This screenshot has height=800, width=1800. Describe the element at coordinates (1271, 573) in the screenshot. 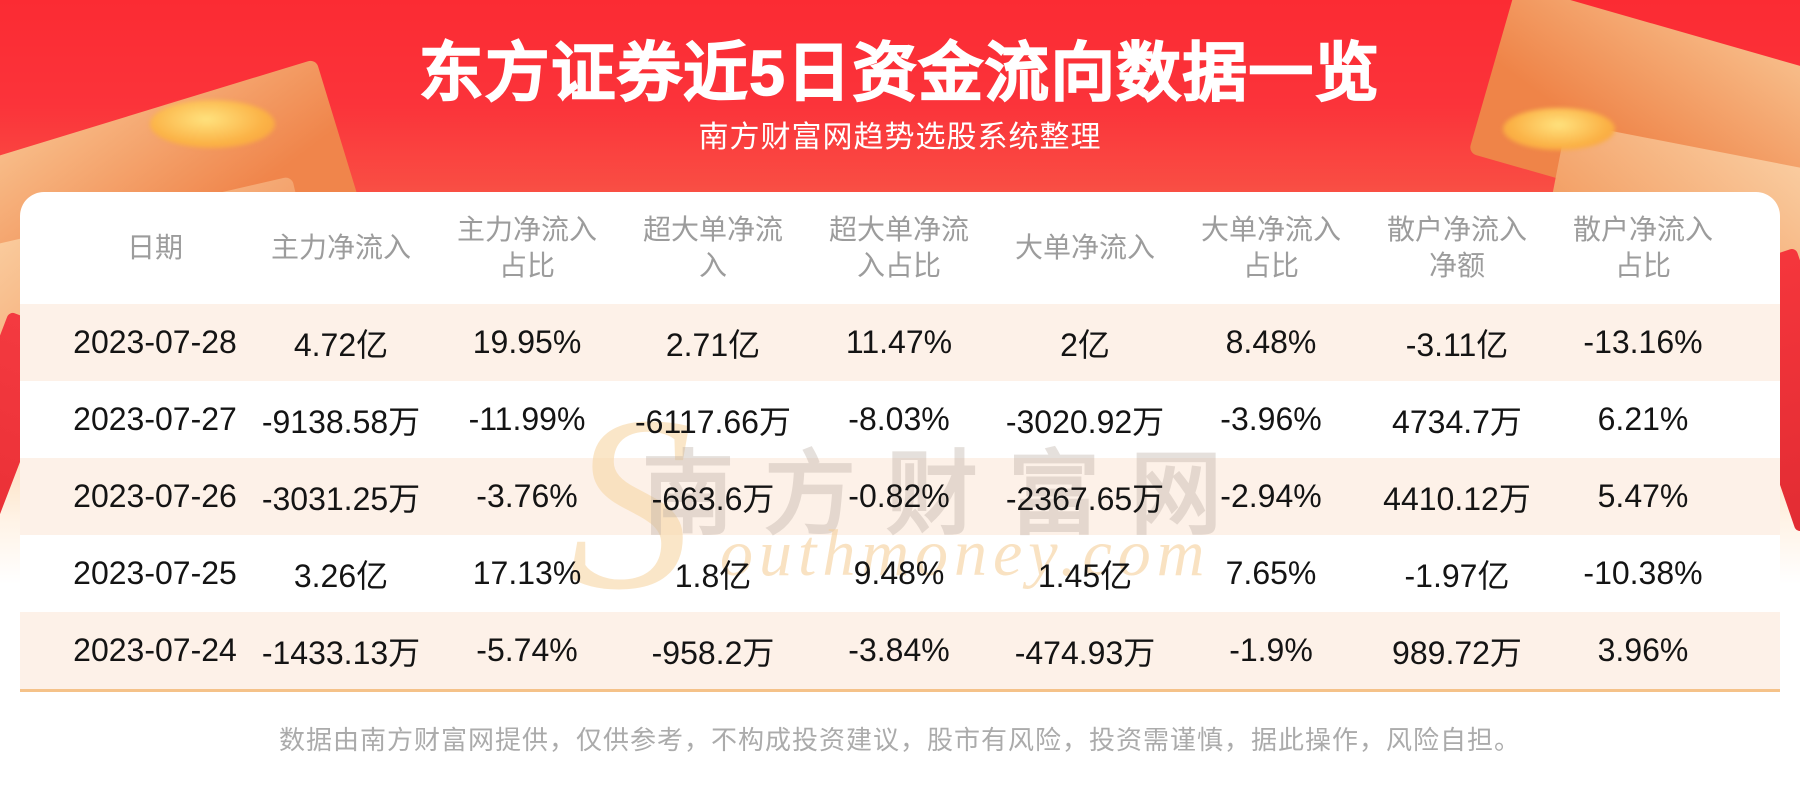

I see `table-cell: 7.65%` at that location.